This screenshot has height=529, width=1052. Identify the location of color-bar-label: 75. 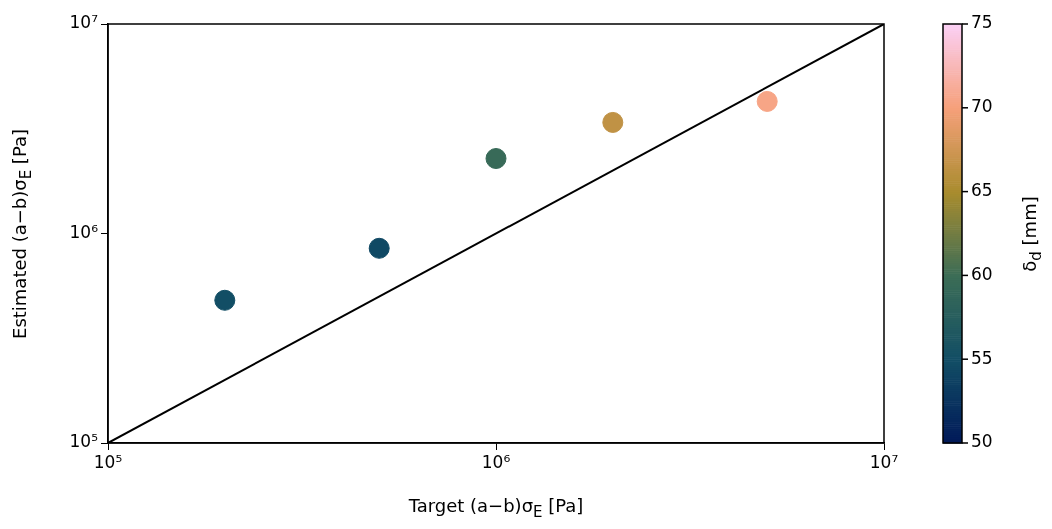
(982, 22).